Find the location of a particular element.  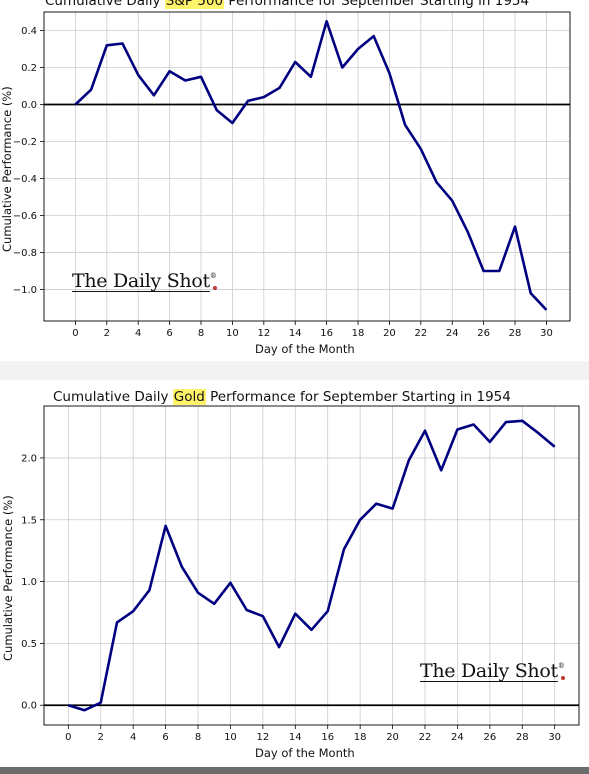

y-tick-label: 1.5 is located at coordinates (29, 520).